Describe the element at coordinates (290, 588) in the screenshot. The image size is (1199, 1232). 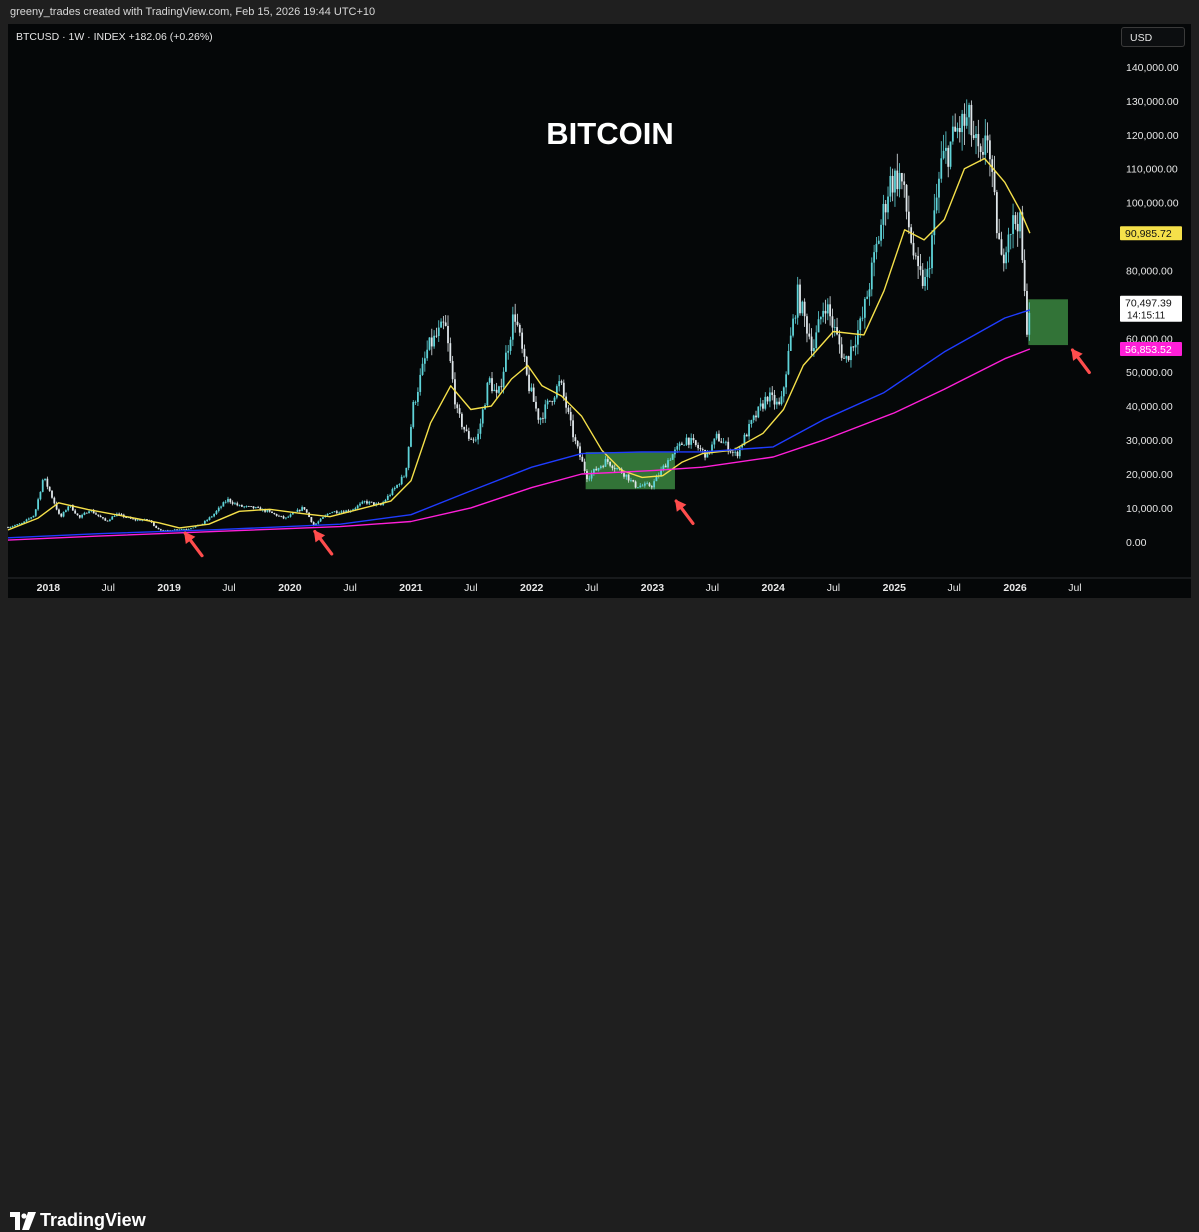
I see `x-tick-label: 2020` at that location.